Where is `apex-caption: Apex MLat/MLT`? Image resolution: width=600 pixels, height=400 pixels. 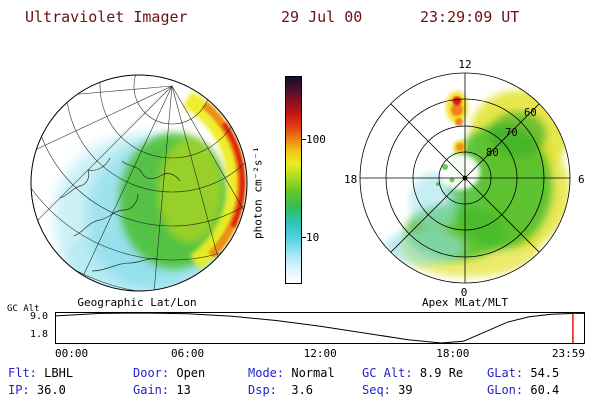 apex-caption: Apex MLat/MLT is located at coordinates (465, 302).